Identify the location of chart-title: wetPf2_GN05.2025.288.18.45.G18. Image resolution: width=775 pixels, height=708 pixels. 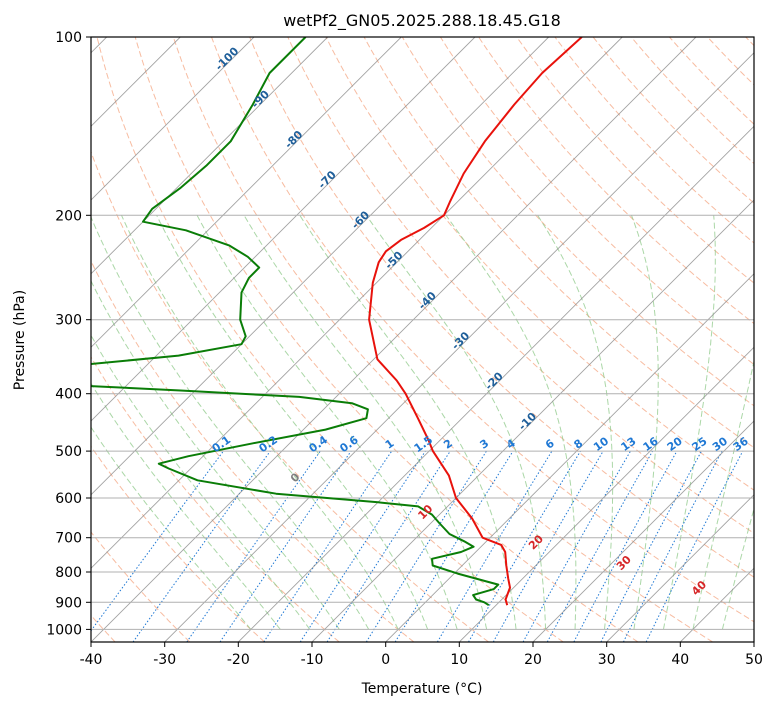
(422, 21).